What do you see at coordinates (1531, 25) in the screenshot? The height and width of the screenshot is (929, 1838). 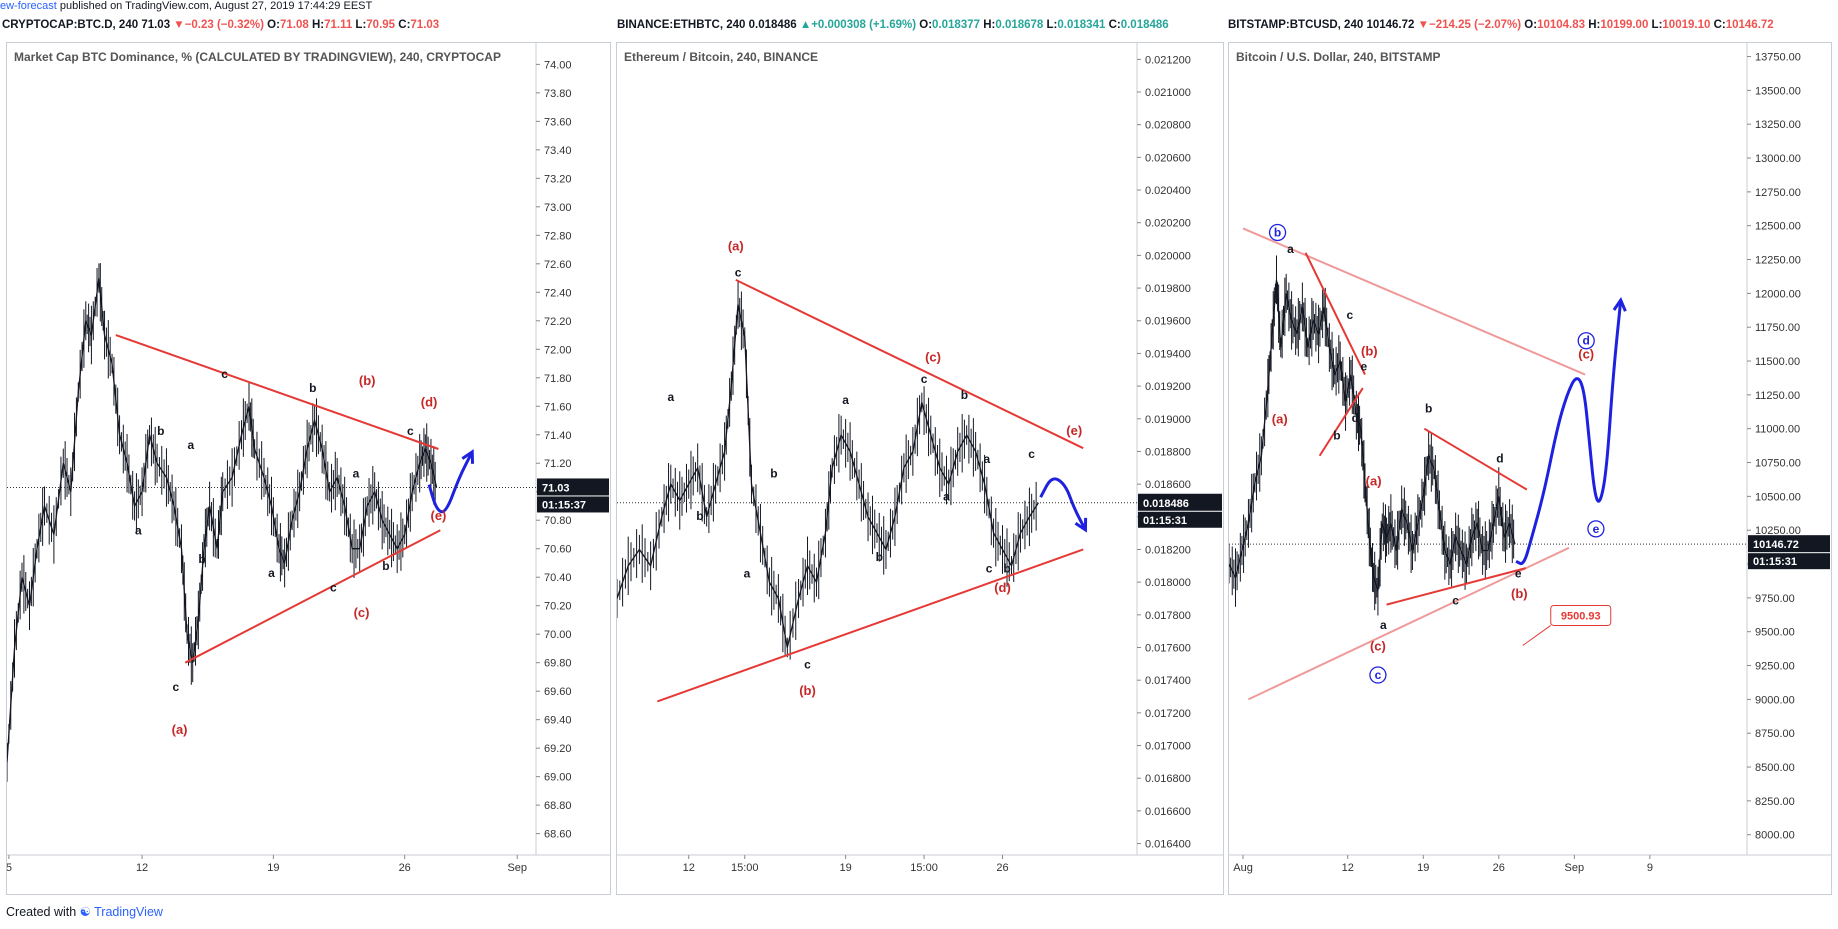 I see `legend-o-label: O:` at bounding box center [1531, 25].